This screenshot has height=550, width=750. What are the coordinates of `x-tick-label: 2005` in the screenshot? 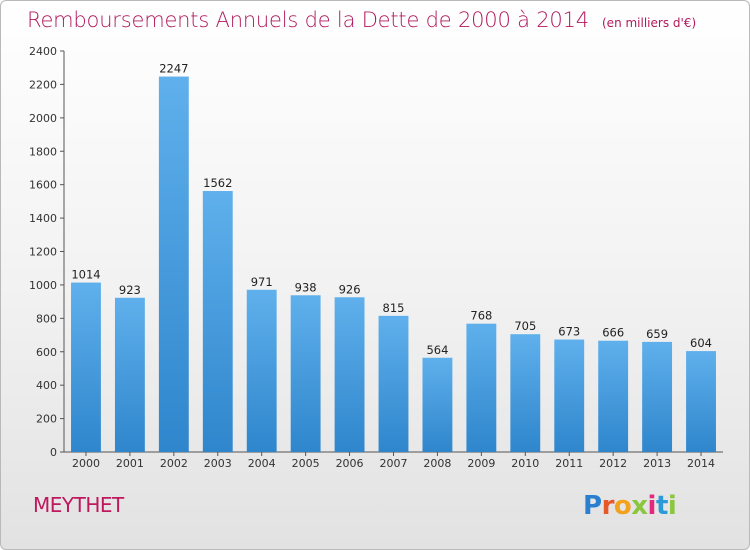 It's located at (306, 463).